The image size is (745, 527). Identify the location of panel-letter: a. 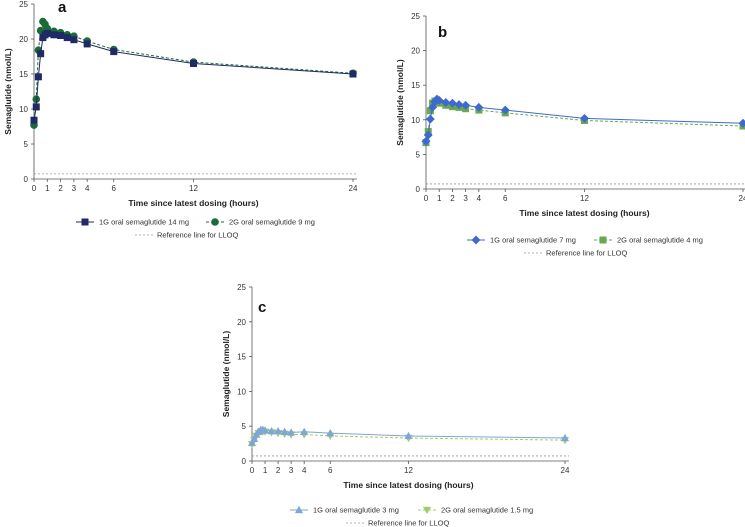
(62, 8).